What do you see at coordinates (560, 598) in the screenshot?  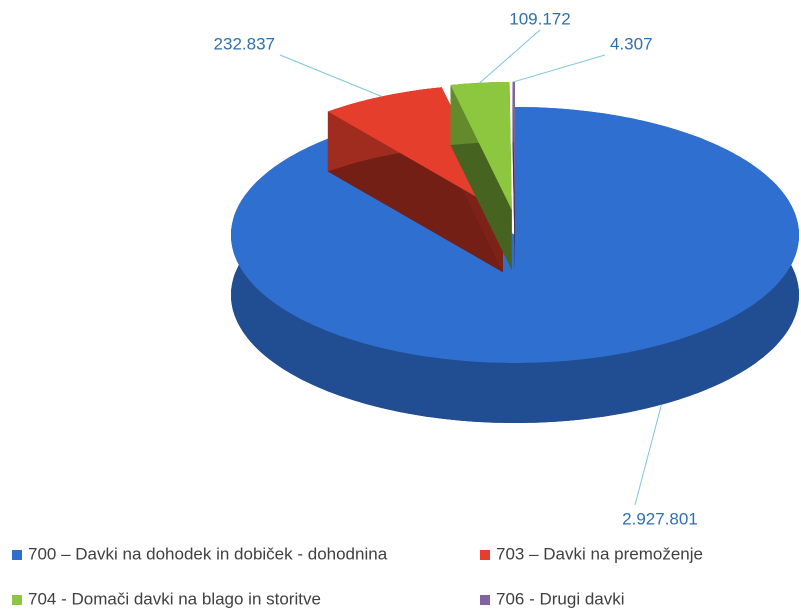 I see `legend-label: 706 - Drugi davki` at bounding box center [560, 598].